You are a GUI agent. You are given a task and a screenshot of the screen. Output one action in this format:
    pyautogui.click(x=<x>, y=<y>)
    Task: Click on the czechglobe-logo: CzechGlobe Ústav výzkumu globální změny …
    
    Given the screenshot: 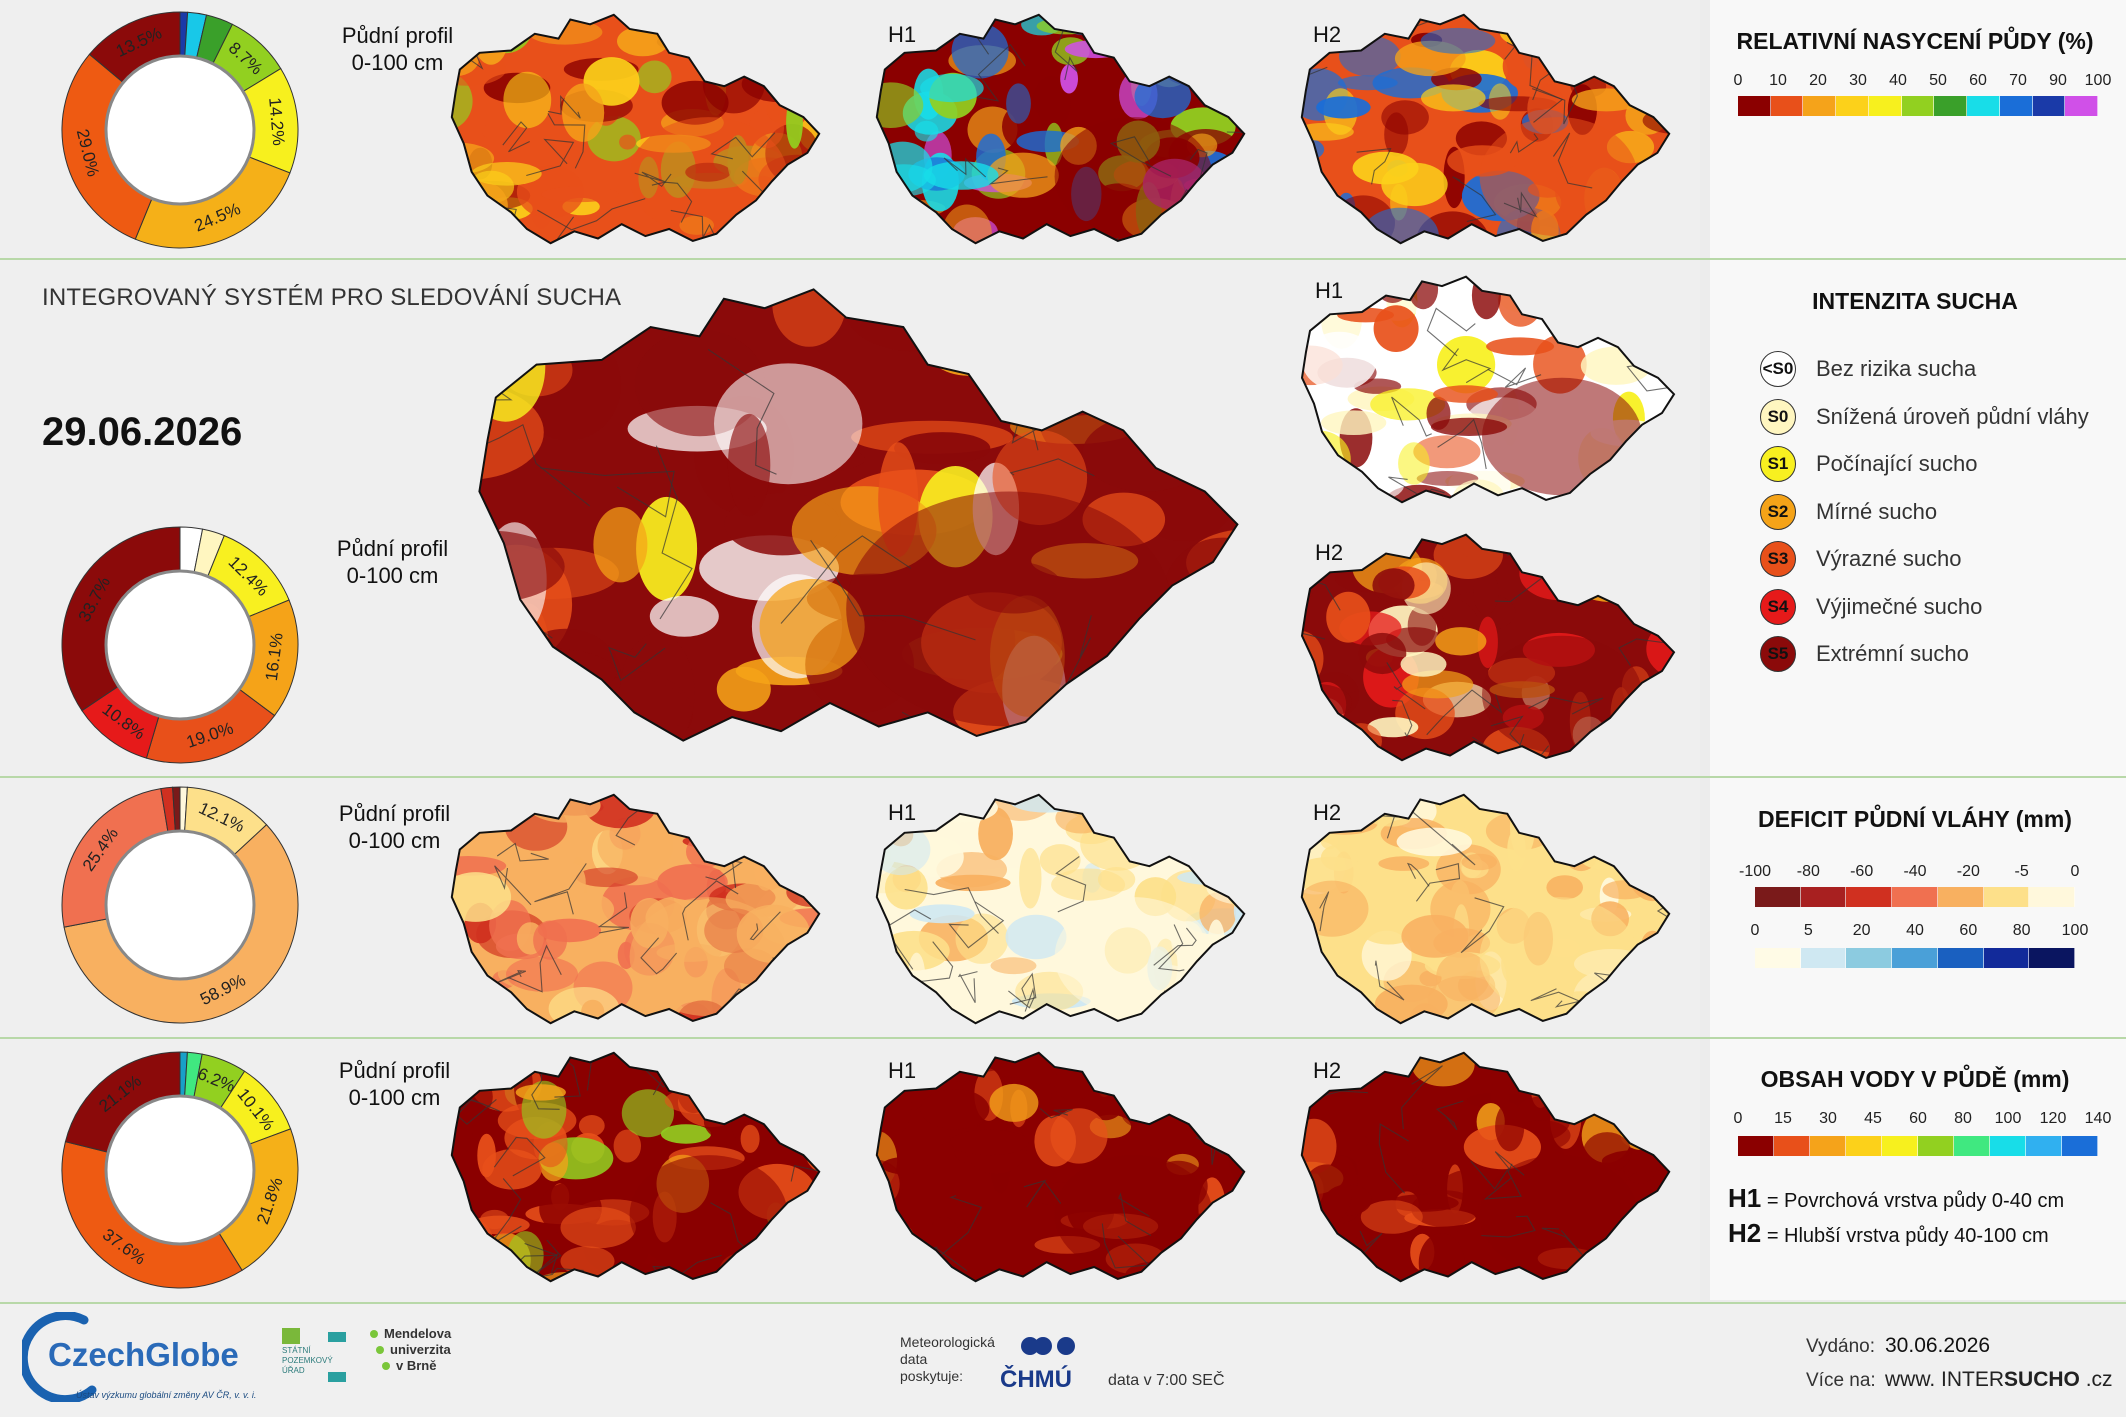 What is the action you would take?
    pyautogui.click(x=142, y=1359)
    